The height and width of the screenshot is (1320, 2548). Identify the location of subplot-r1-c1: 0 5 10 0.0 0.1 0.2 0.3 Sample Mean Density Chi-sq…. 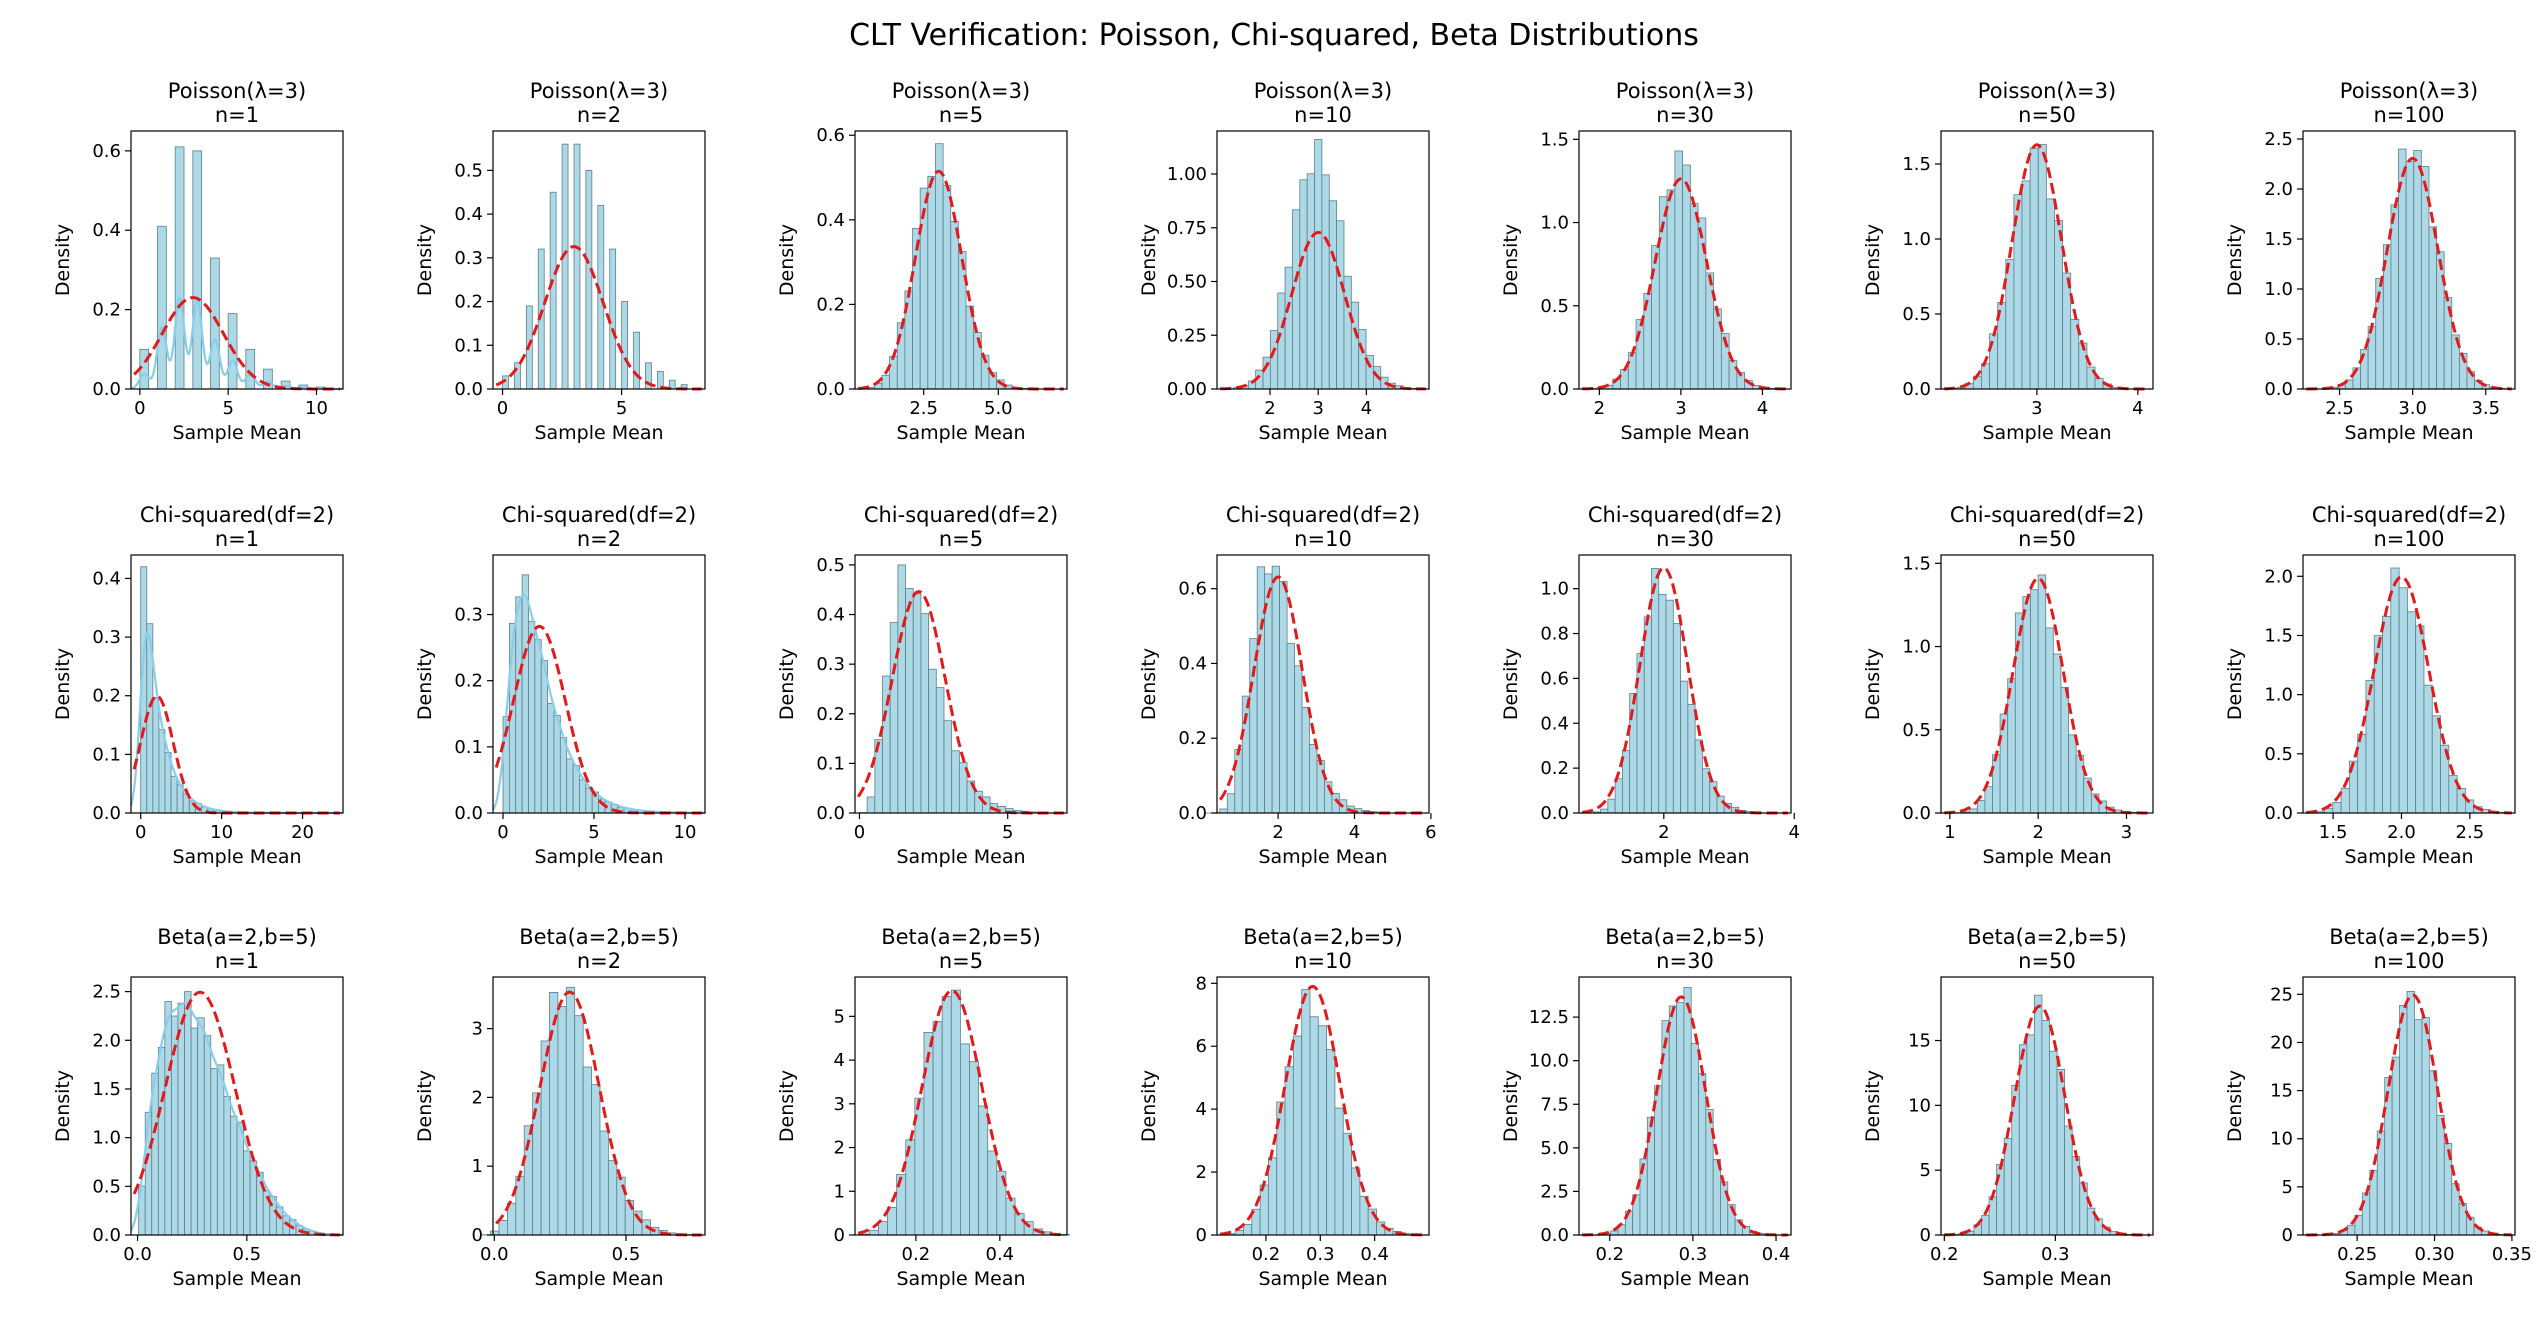
(560, 685).